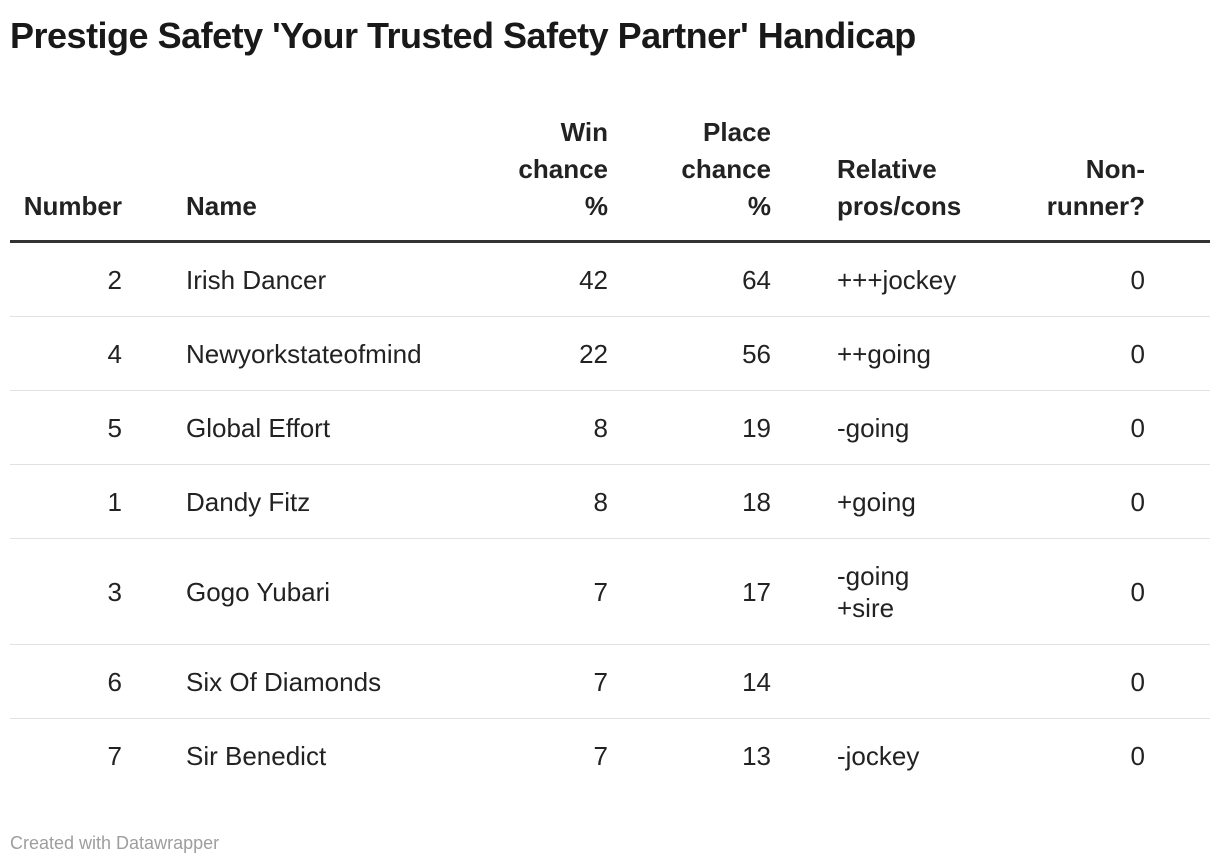  What do you see at coordinates (114, 682) in the screenshot?
I see `cell-number: 6` at bounding box center [114, 682].